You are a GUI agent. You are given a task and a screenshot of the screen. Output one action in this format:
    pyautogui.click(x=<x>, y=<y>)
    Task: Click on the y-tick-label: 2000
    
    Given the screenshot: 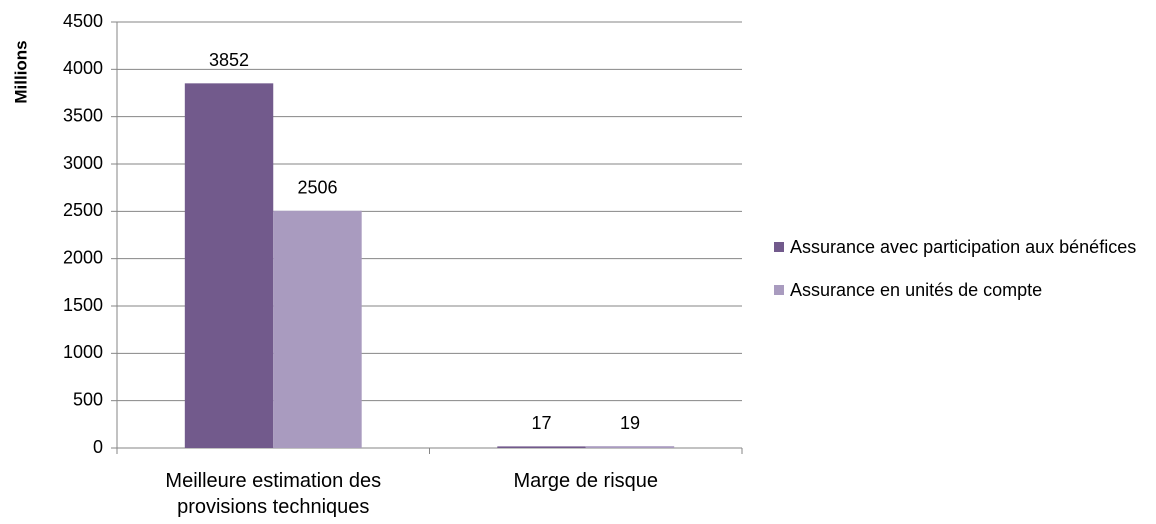 What is the action you would take?
    pyautogui.click(x=83, y=257)
    